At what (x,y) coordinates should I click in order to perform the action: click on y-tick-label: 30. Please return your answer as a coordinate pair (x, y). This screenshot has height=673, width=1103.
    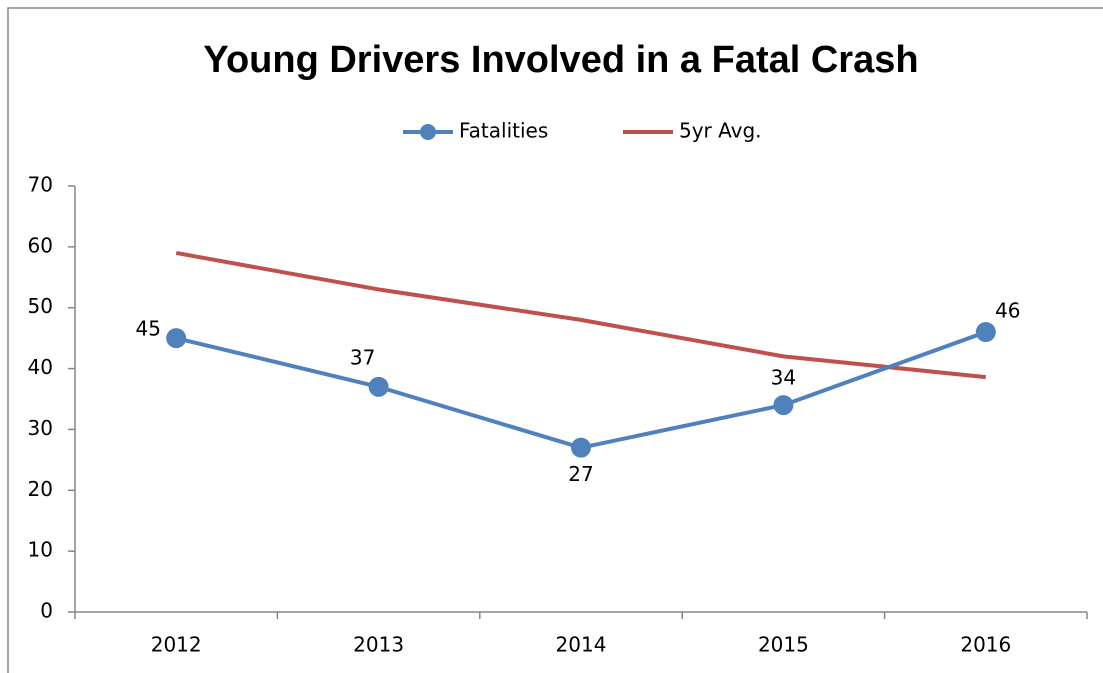
    Looking at the image, I should click on (40, 428).